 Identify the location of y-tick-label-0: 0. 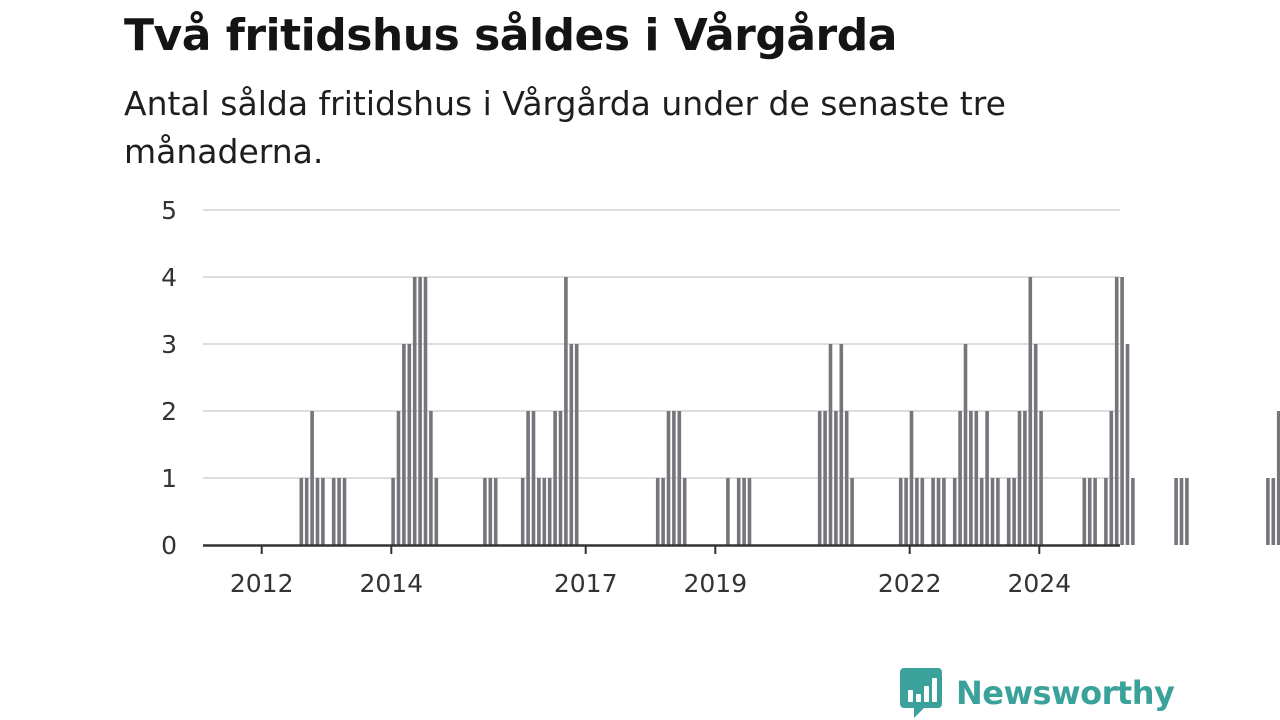
(169, 545).